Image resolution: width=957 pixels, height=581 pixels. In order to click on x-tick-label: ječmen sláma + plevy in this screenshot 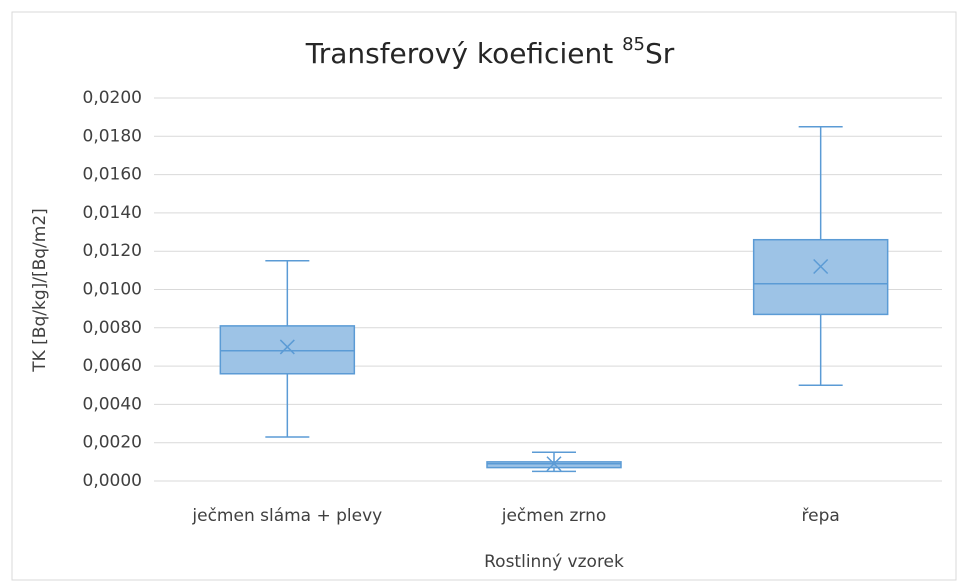, I will do `click(286, 516)`.